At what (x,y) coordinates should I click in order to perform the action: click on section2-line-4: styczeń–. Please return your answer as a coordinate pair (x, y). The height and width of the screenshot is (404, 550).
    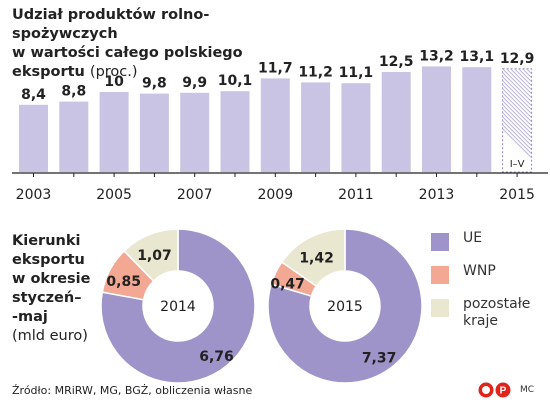
    Looking at the image, I should click on (47, 298).